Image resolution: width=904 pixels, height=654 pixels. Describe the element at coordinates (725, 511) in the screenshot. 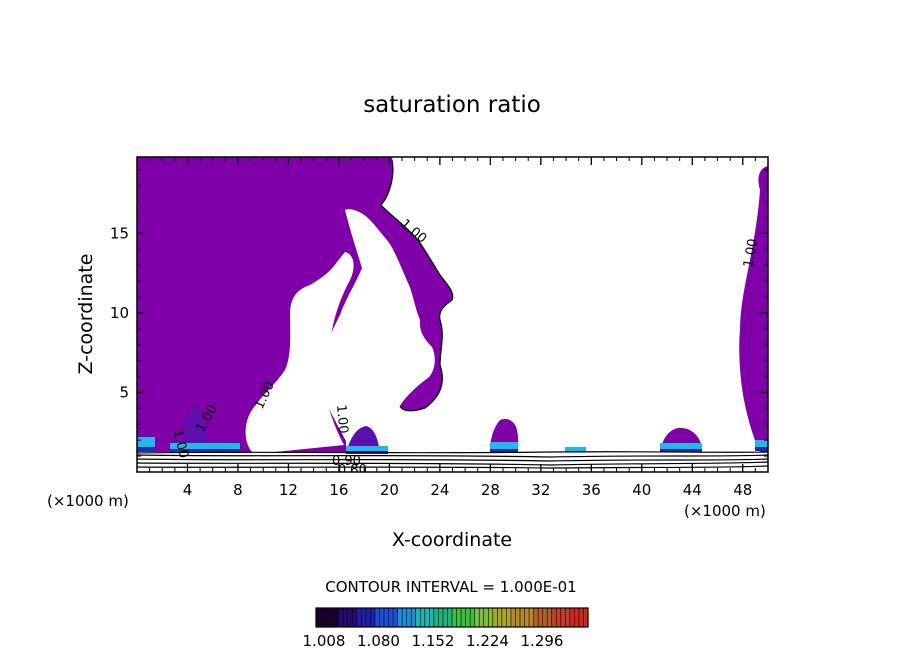

I see `x-unit-right: (×1000 m)` at that location.